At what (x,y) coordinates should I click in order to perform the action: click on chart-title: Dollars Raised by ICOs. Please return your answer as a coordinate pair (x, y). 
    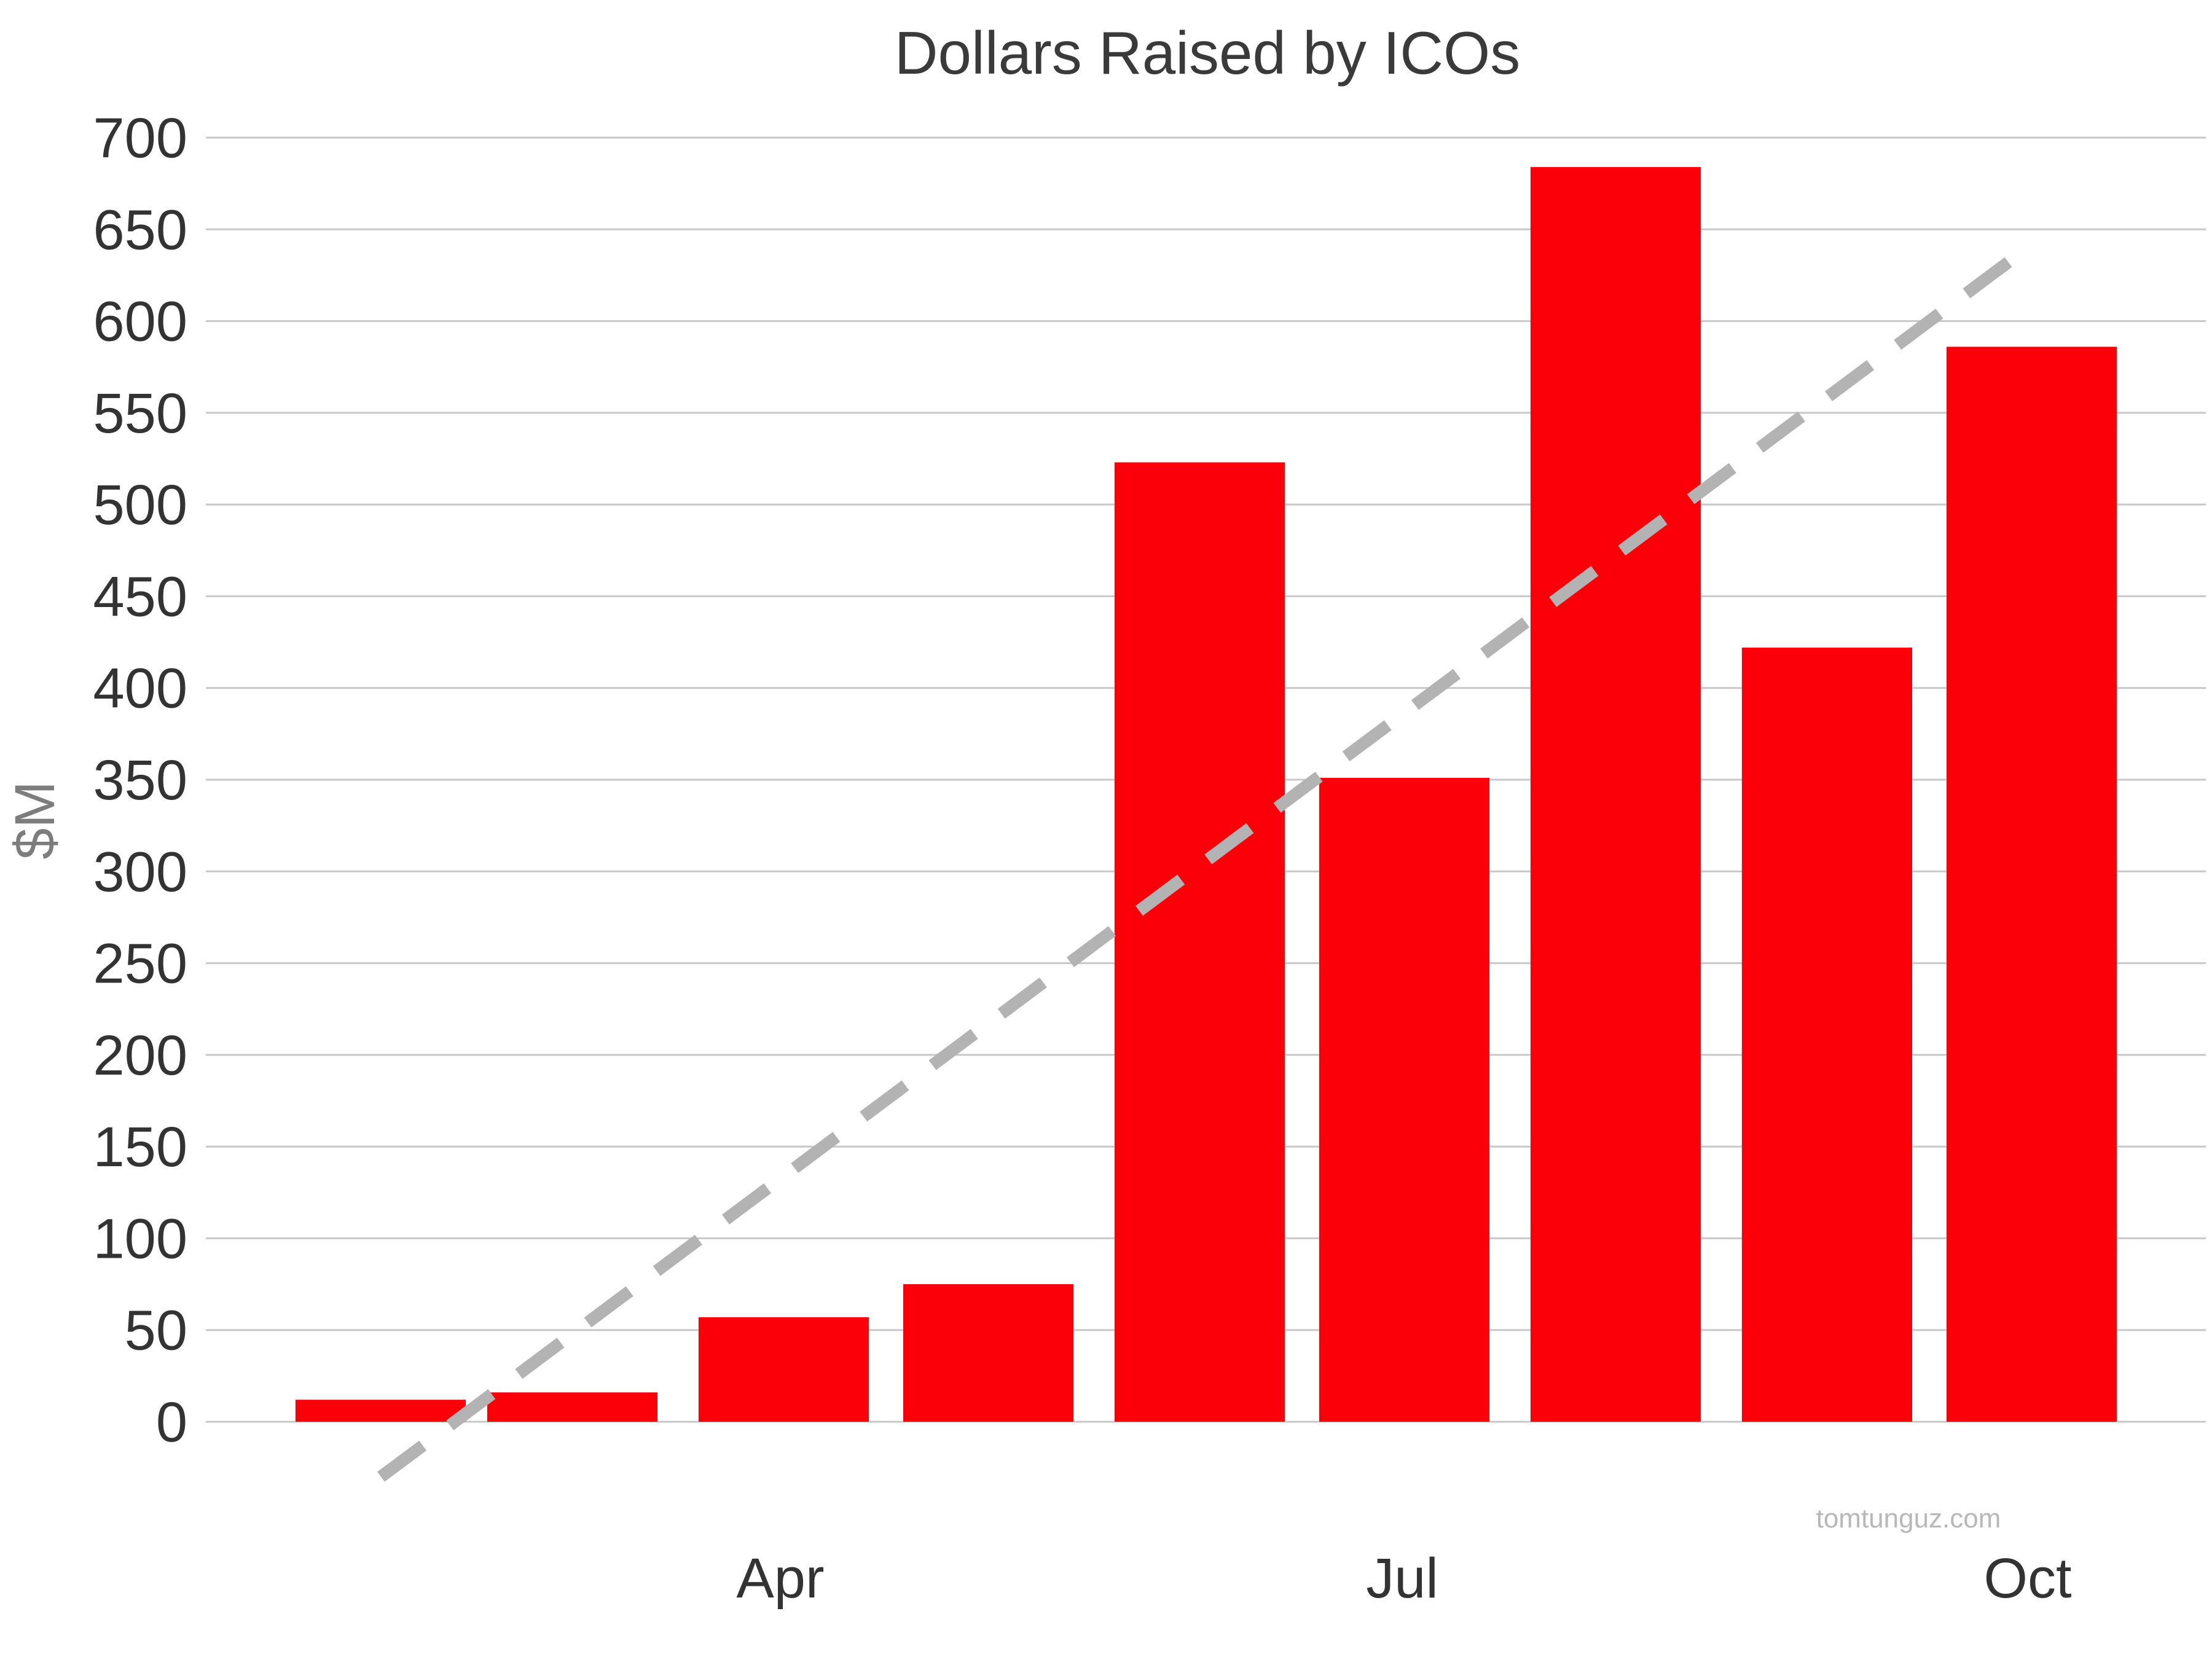
    Looking at the image, I should click on (1207, 53).